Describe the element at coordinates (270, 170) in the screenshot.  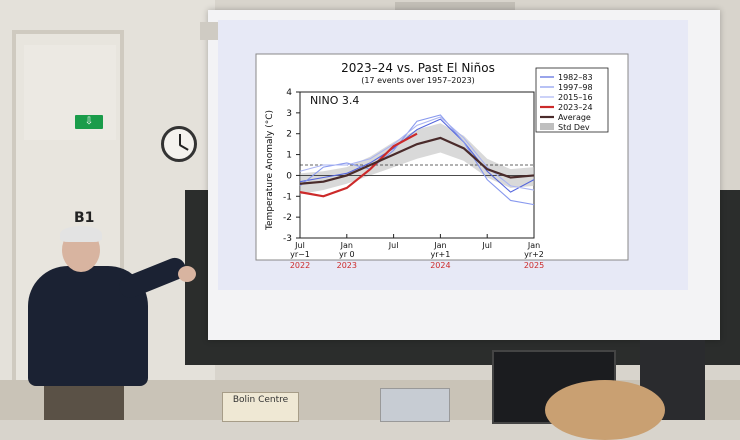
I see `y-axis-label: Temperature Anomaly (°C)` at that location.